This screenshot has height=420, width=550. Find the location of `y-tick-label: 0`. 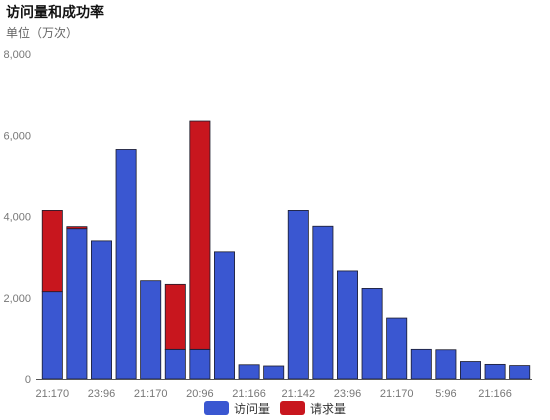

y-tick-label: 0 is located at coordinates (28, 380).